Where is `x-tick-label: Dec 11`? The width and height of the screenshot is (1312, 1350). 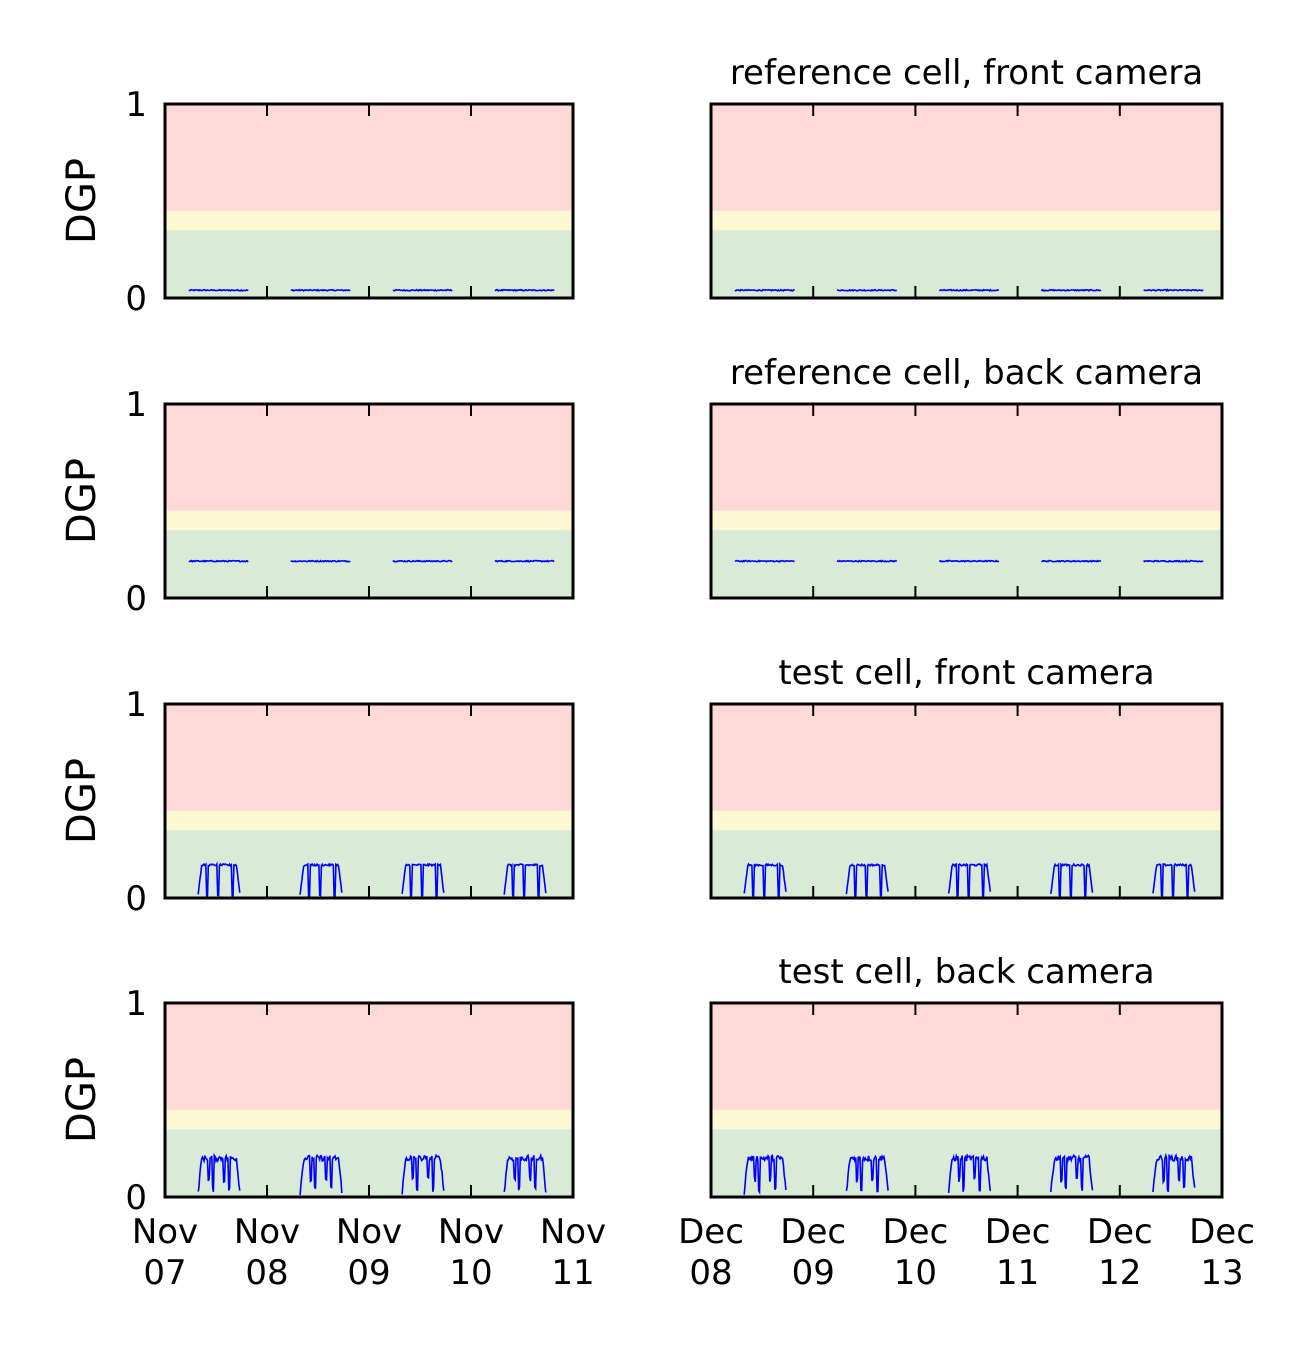 x-tick-label: Dec 11 is located at coordinates (1018, 1252).